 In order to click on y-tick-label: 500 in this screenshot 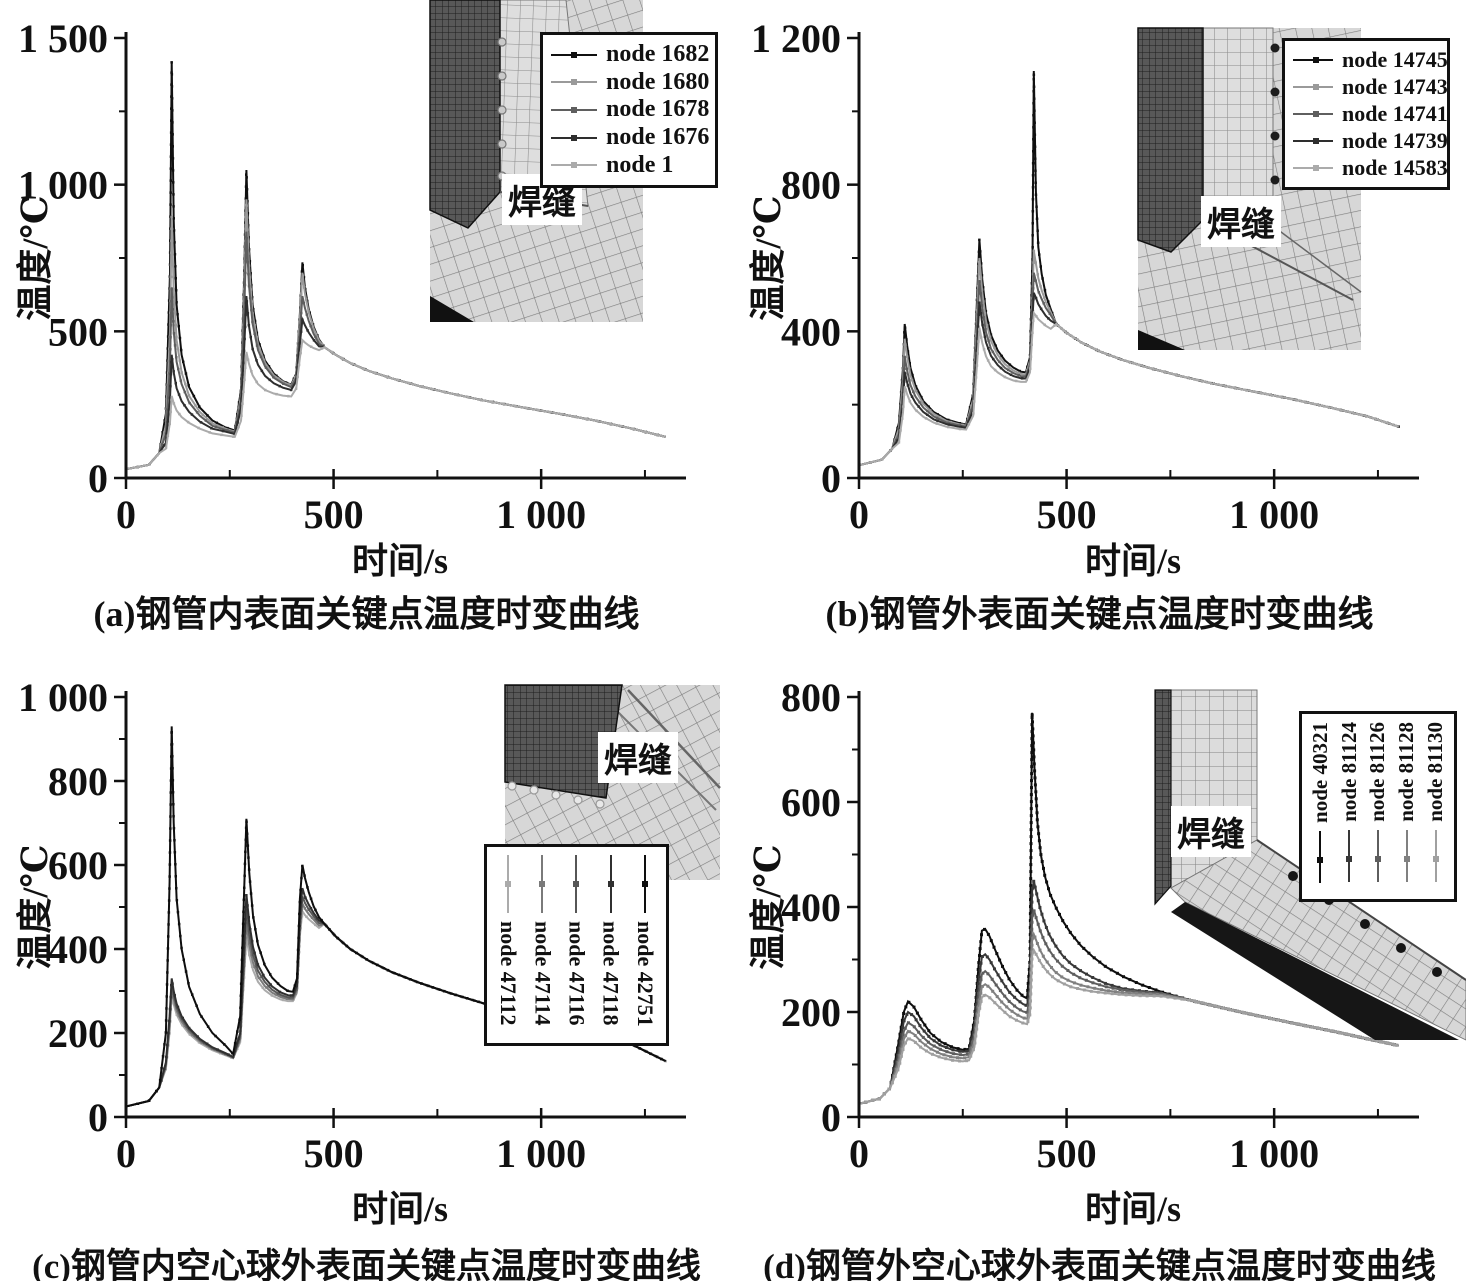, I will do `click(78, 331)`.